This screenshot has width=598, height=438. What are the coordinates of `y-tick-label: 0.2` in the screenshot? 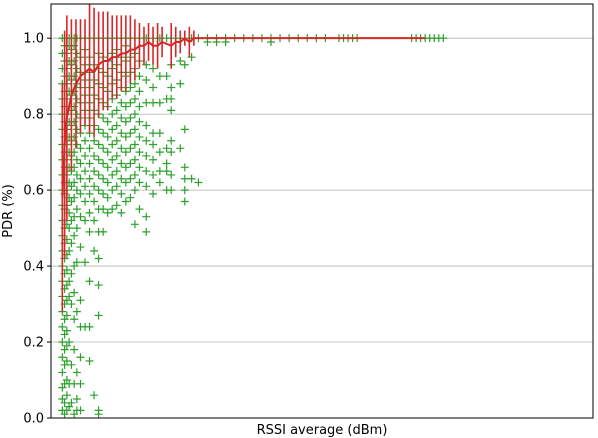 It's located at (33, 343).